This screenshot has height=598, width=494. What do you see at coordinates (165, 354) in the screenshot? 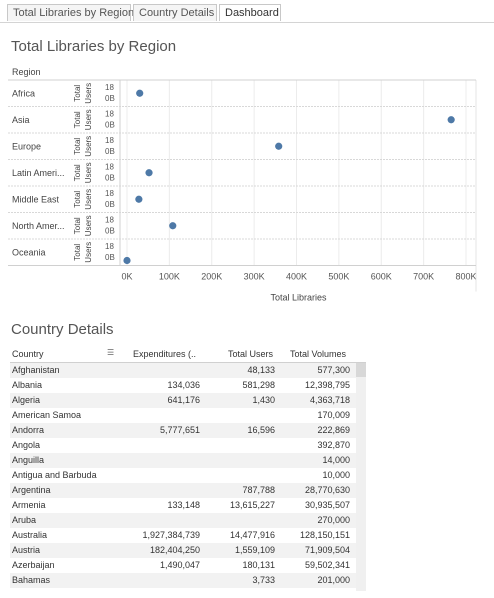
I see `col-header-expenditures: Expenditures (..` at bounding box center [165, 354].